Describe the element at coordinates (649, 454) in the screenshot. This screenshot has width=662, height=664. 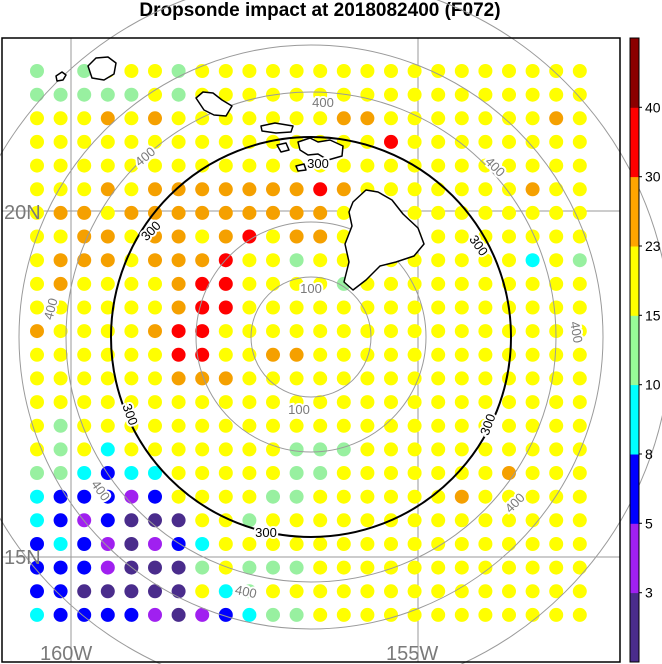
I see `colorbar-tick-label: 8` at that location.